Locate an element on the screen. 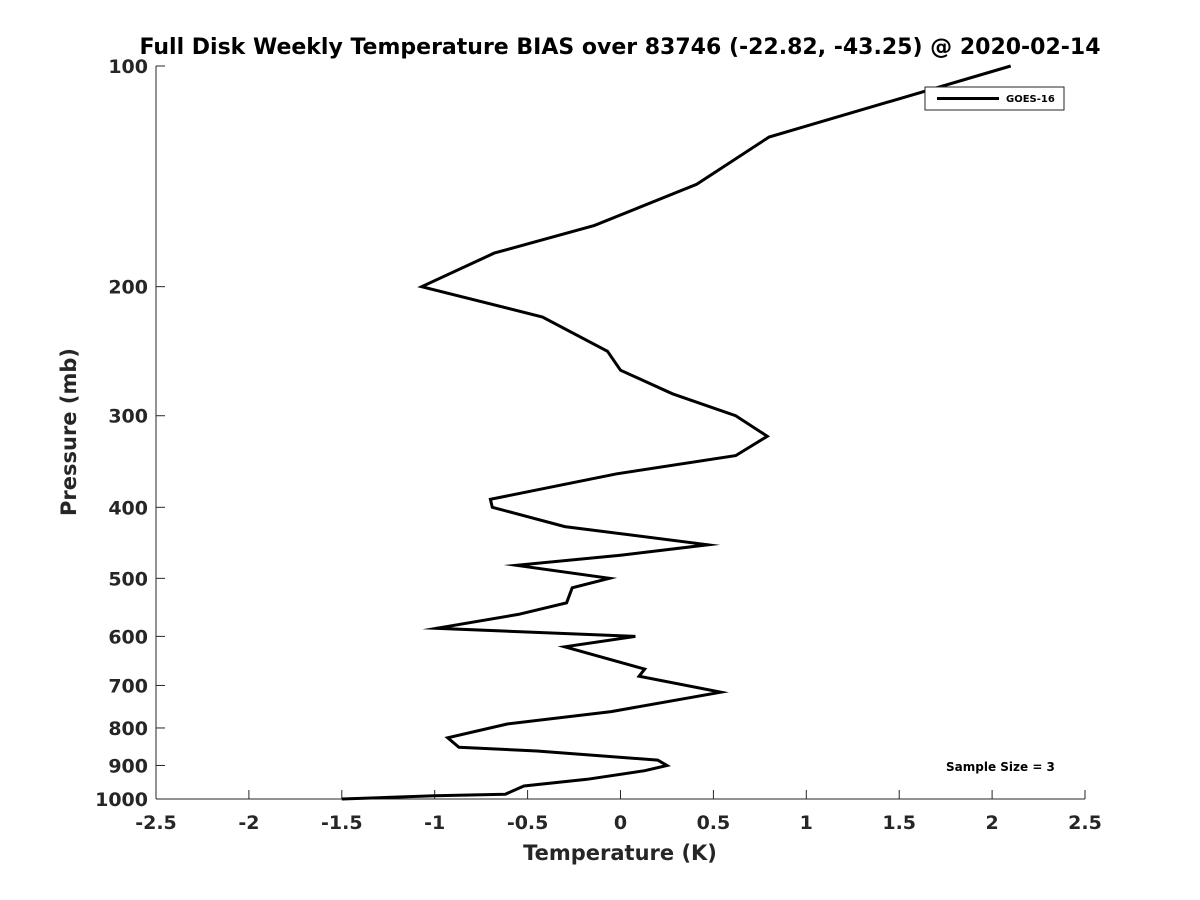 This screenshot has height=900, width=1200. x-axis: -2.5 -2 -1.5 -1 -0.5 0 0.5 1 1.5 2 2.5 is located at coordinates (618, 812).